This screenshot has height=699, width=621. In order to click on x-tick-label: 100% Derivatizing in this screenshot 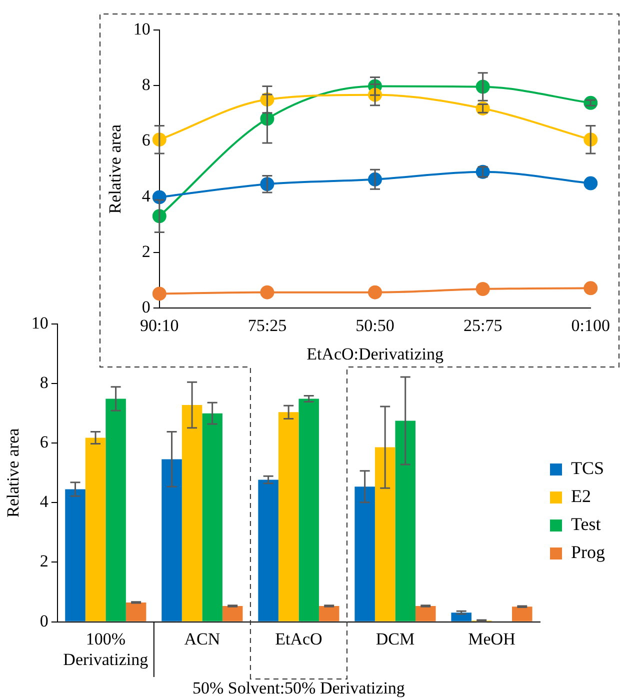, I will do `click(106, 649)`.